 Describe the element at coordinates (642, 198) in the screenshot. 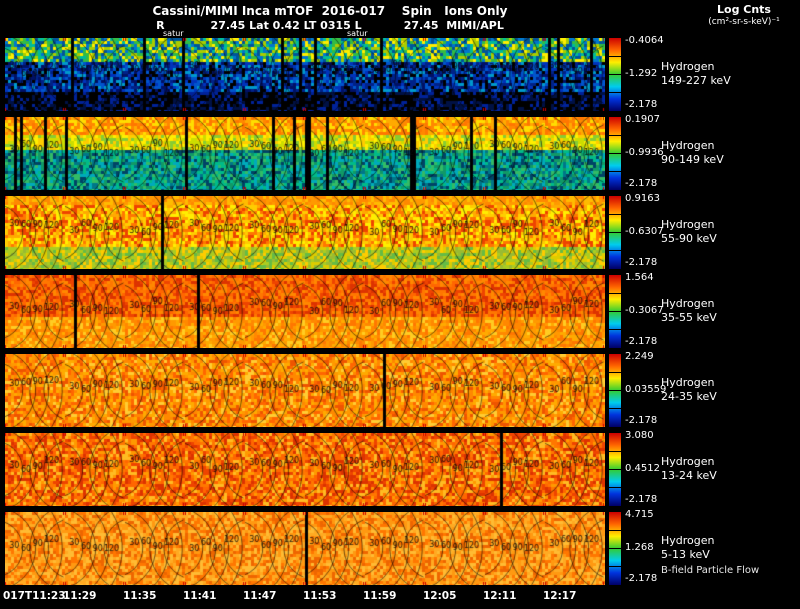

I see `colorbar-max-label: 0.9163` at that location.